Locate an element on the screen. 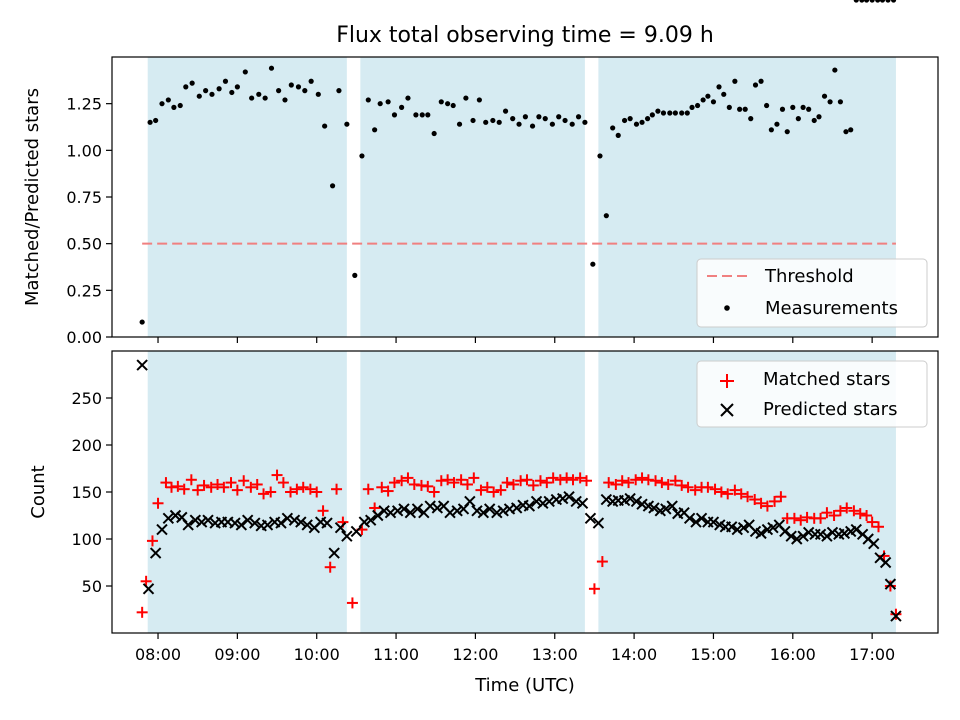  legend-measurements-label: Measurements is located at coordinates (831, 308).